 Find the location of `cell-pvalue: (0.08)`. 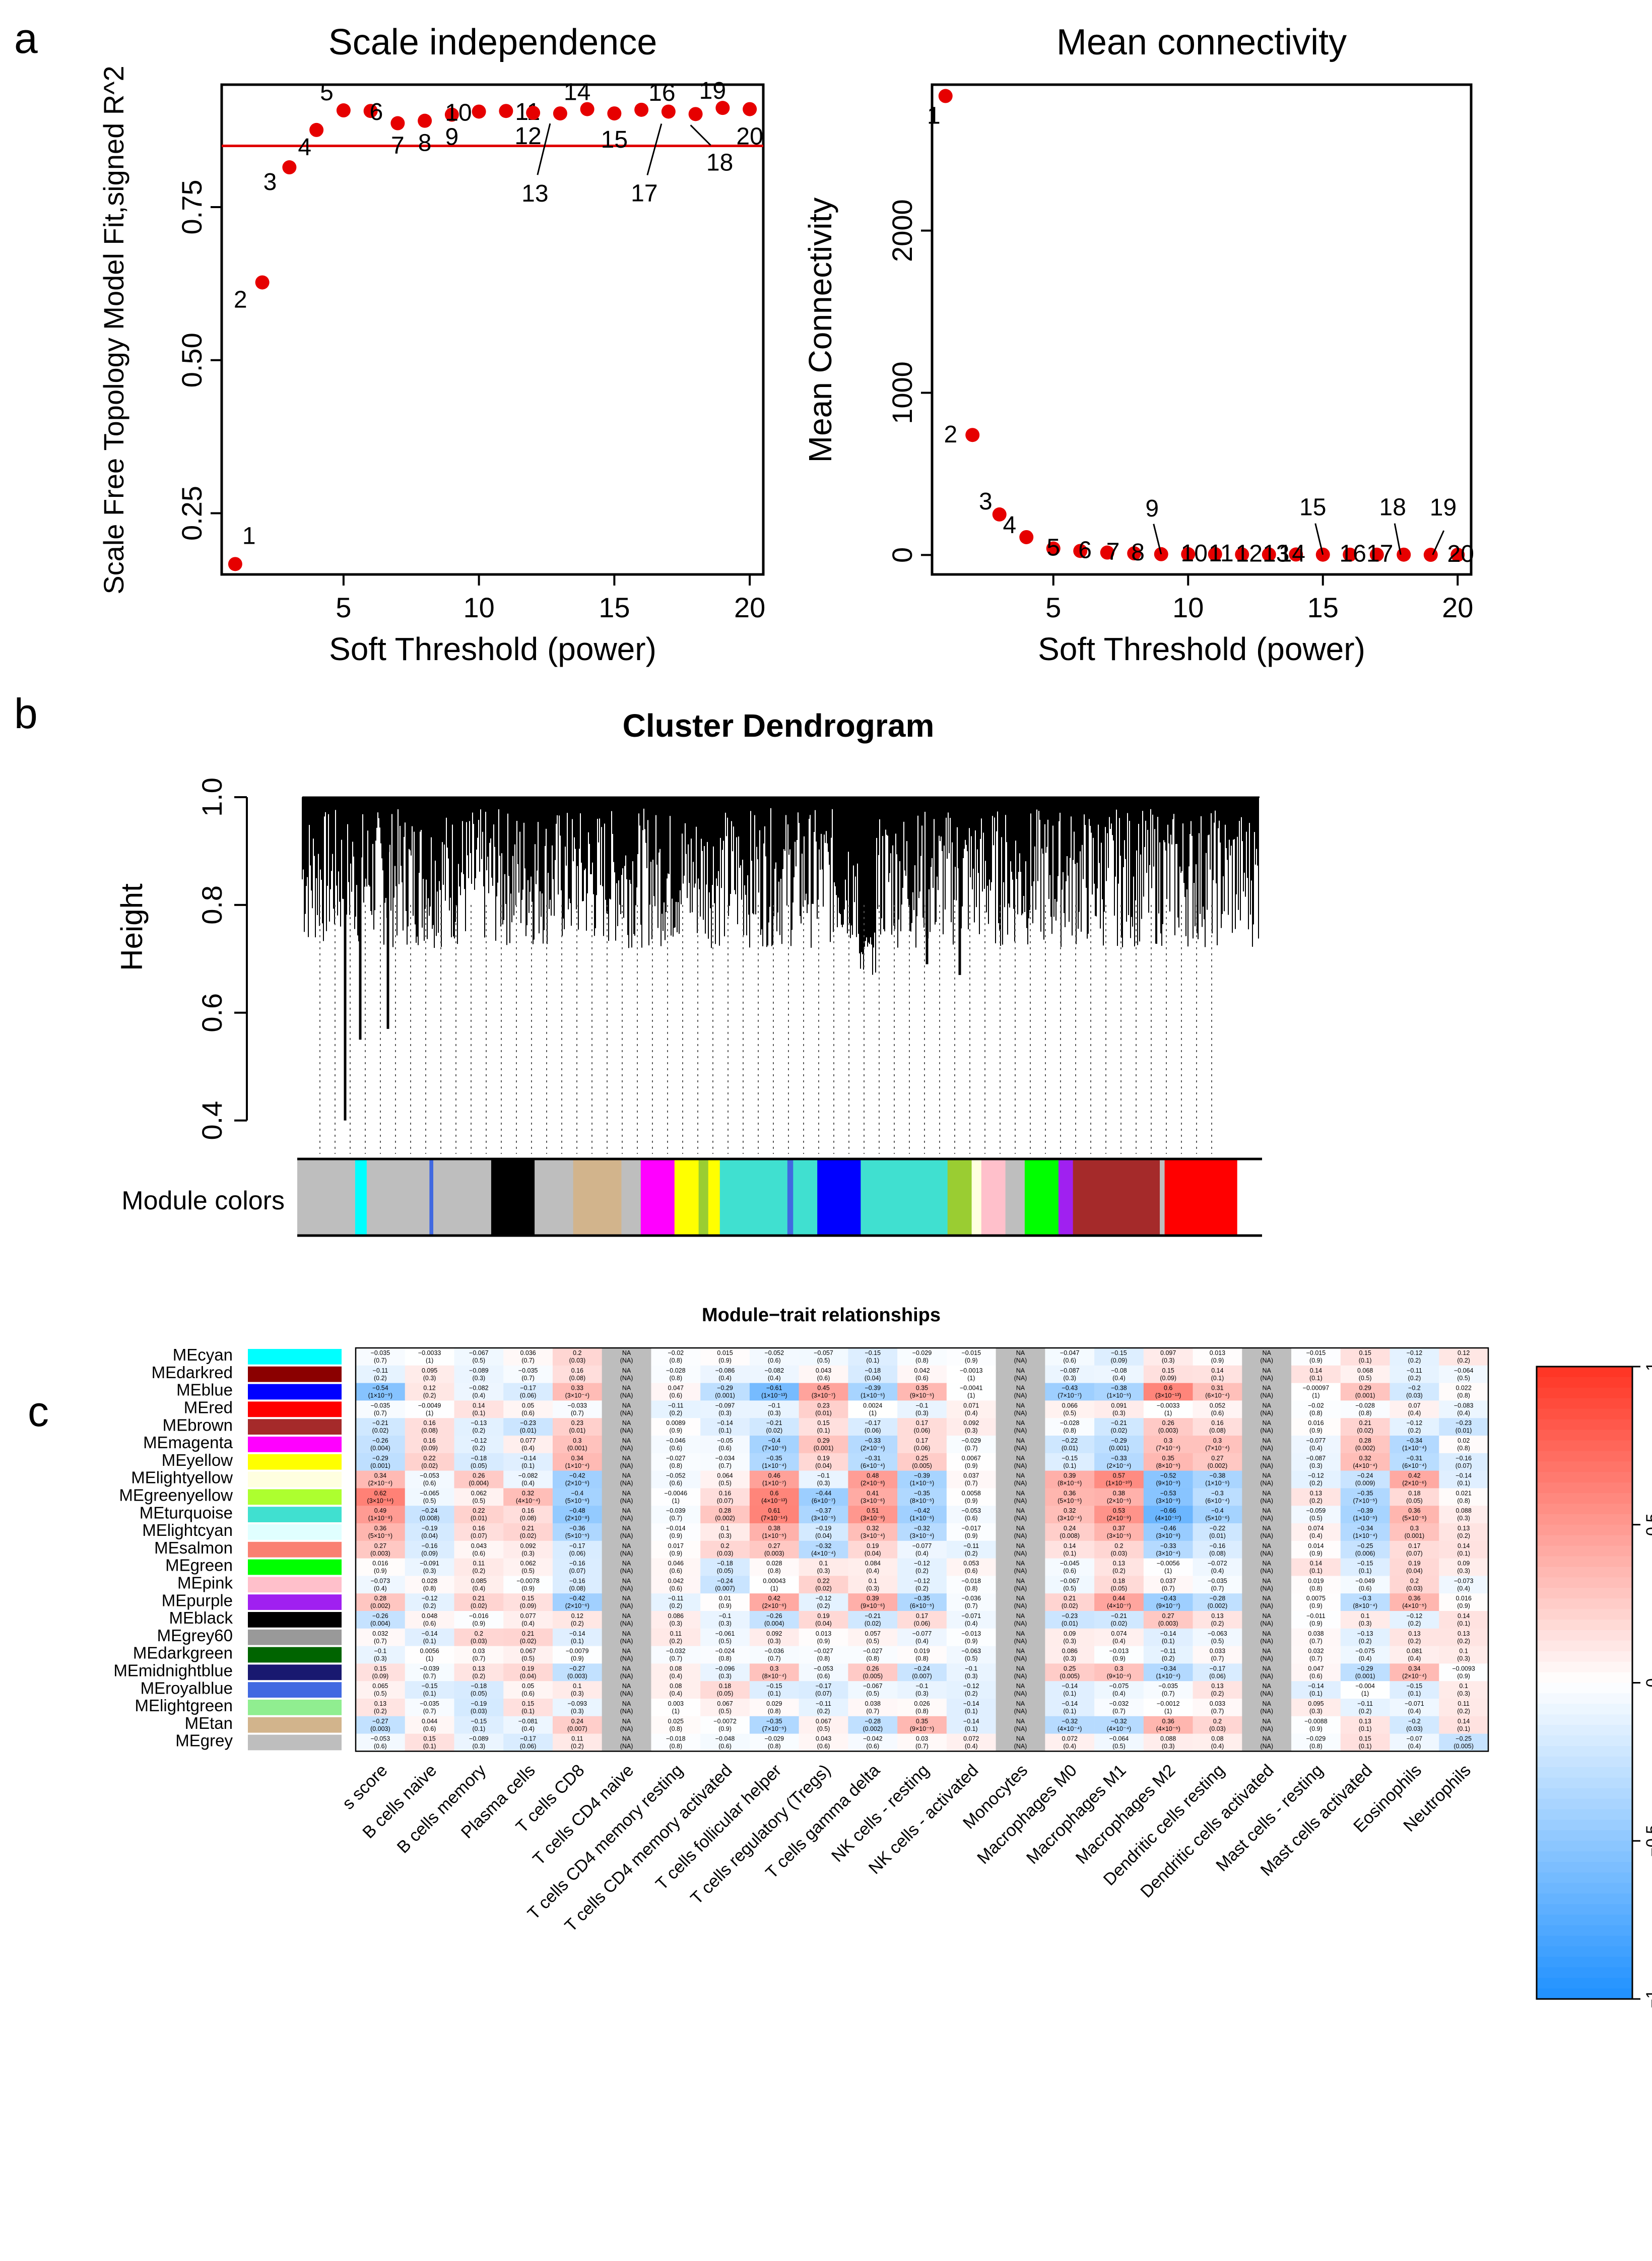

cell-pvalue: (0.08) is located at coordinates (529, 1519).